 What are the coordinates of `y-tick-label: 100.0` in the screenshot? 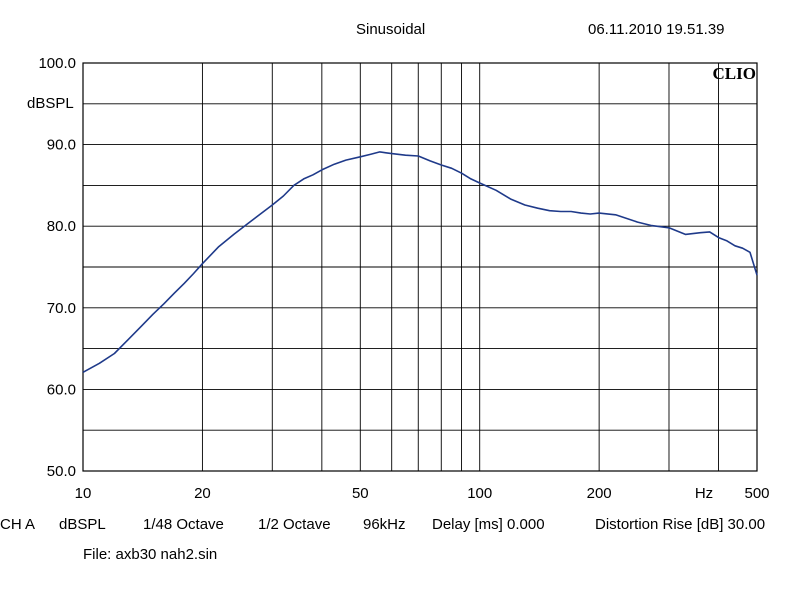 It's located at (57, 63).